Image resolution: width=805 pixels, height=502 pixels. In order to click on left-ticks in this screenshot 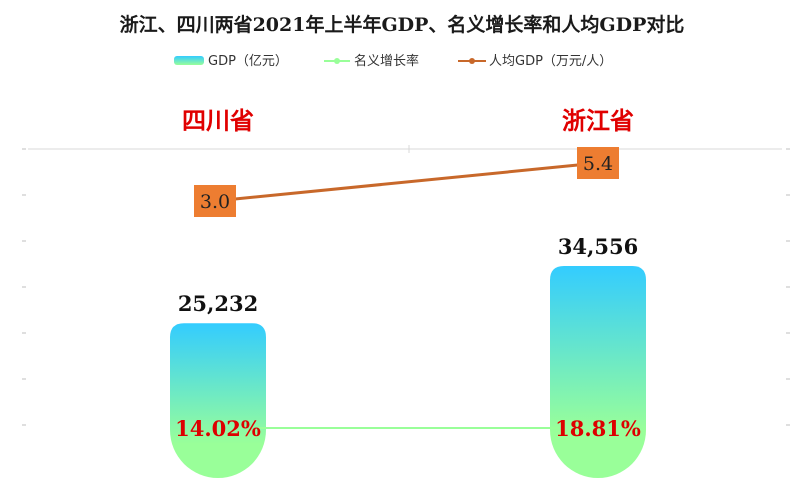, I will do `click(24, 287)`.